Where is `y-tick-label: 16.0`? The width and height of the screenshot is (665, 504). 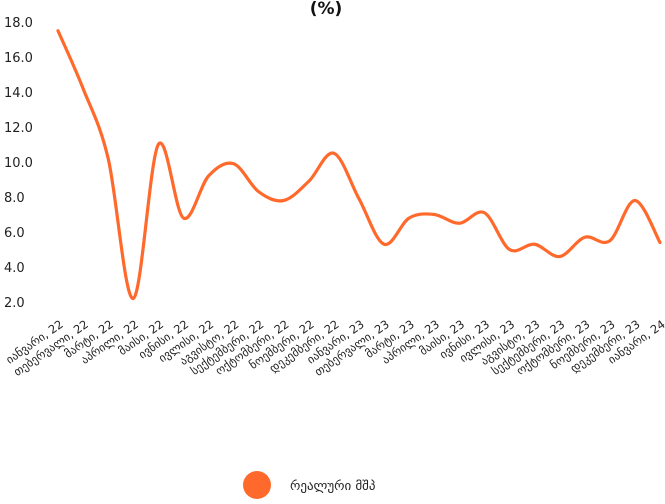
y-tick-label: 16.0 is located at coordinates (18, 58).